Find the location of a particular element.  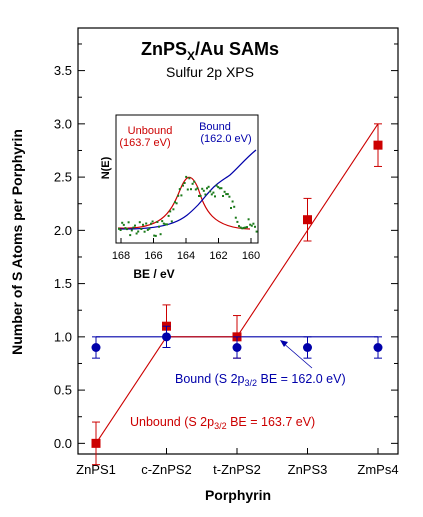

y-tick-label: 0.5 is located at coordinates (63, 390).